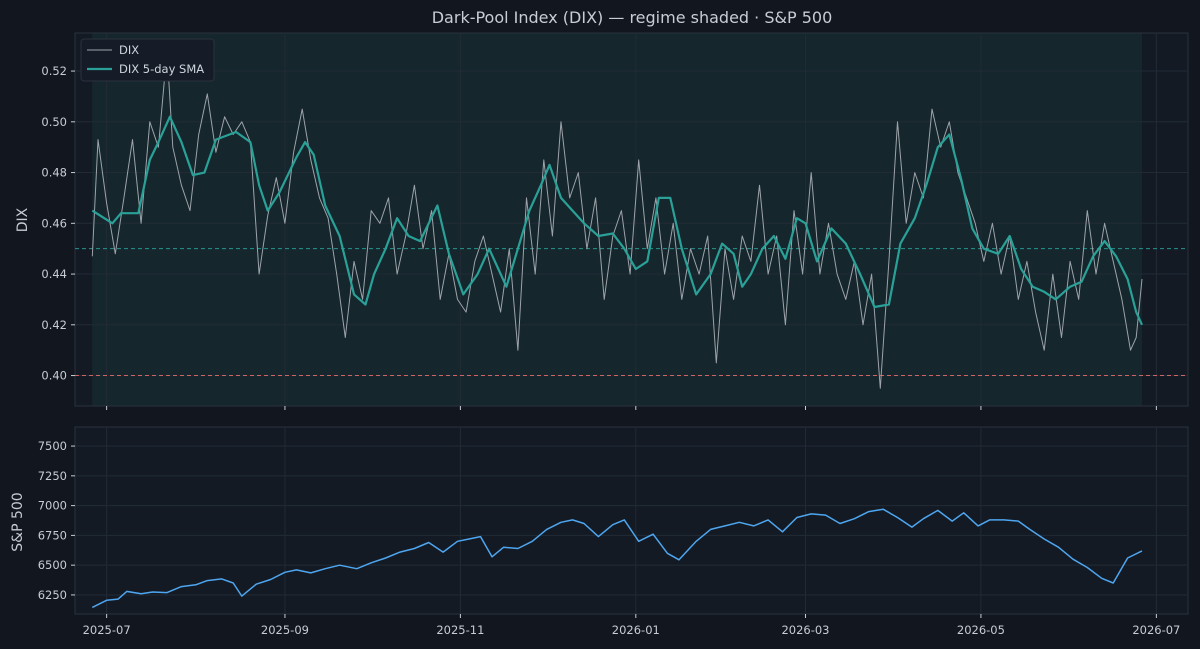 The image size is (1200, 649). What do you see at coordinates (54, 376) in the screenshot?
I see `dix-y-tick-label: 0.40` at bounding box center [54, 376].